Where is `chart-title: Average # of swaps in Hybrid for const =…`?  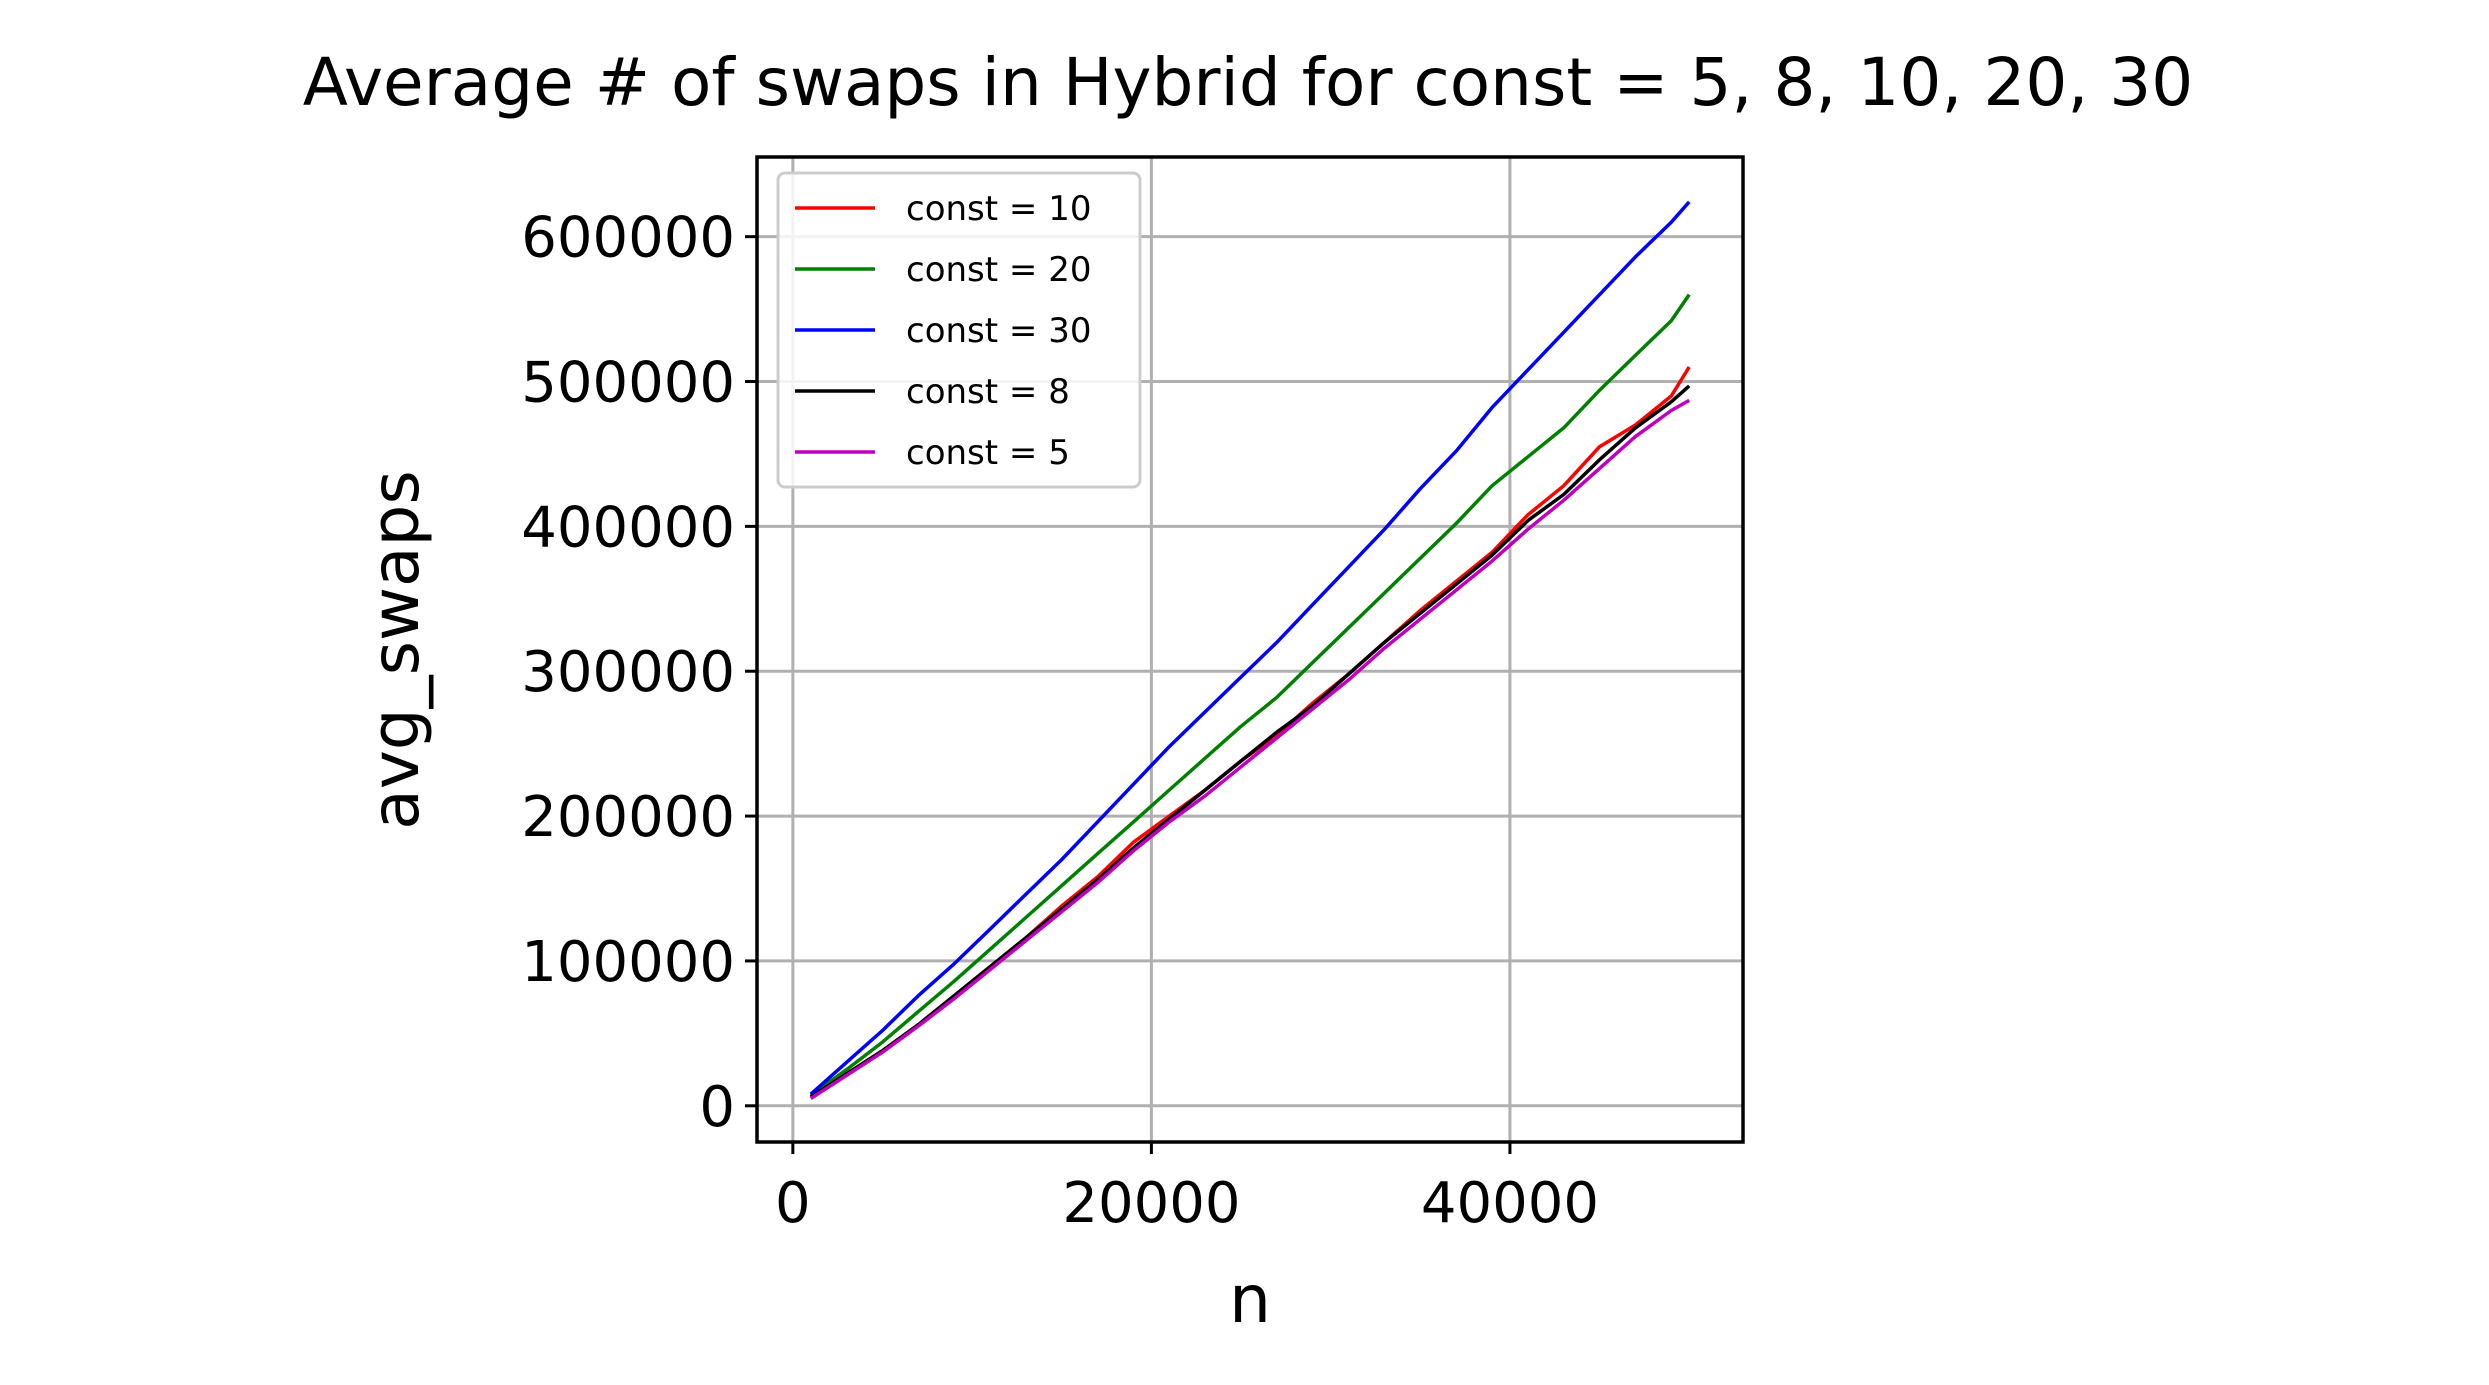 chart-title: Average # of swaps in Hybrid for const =… is located at coordinates (1248, 82).